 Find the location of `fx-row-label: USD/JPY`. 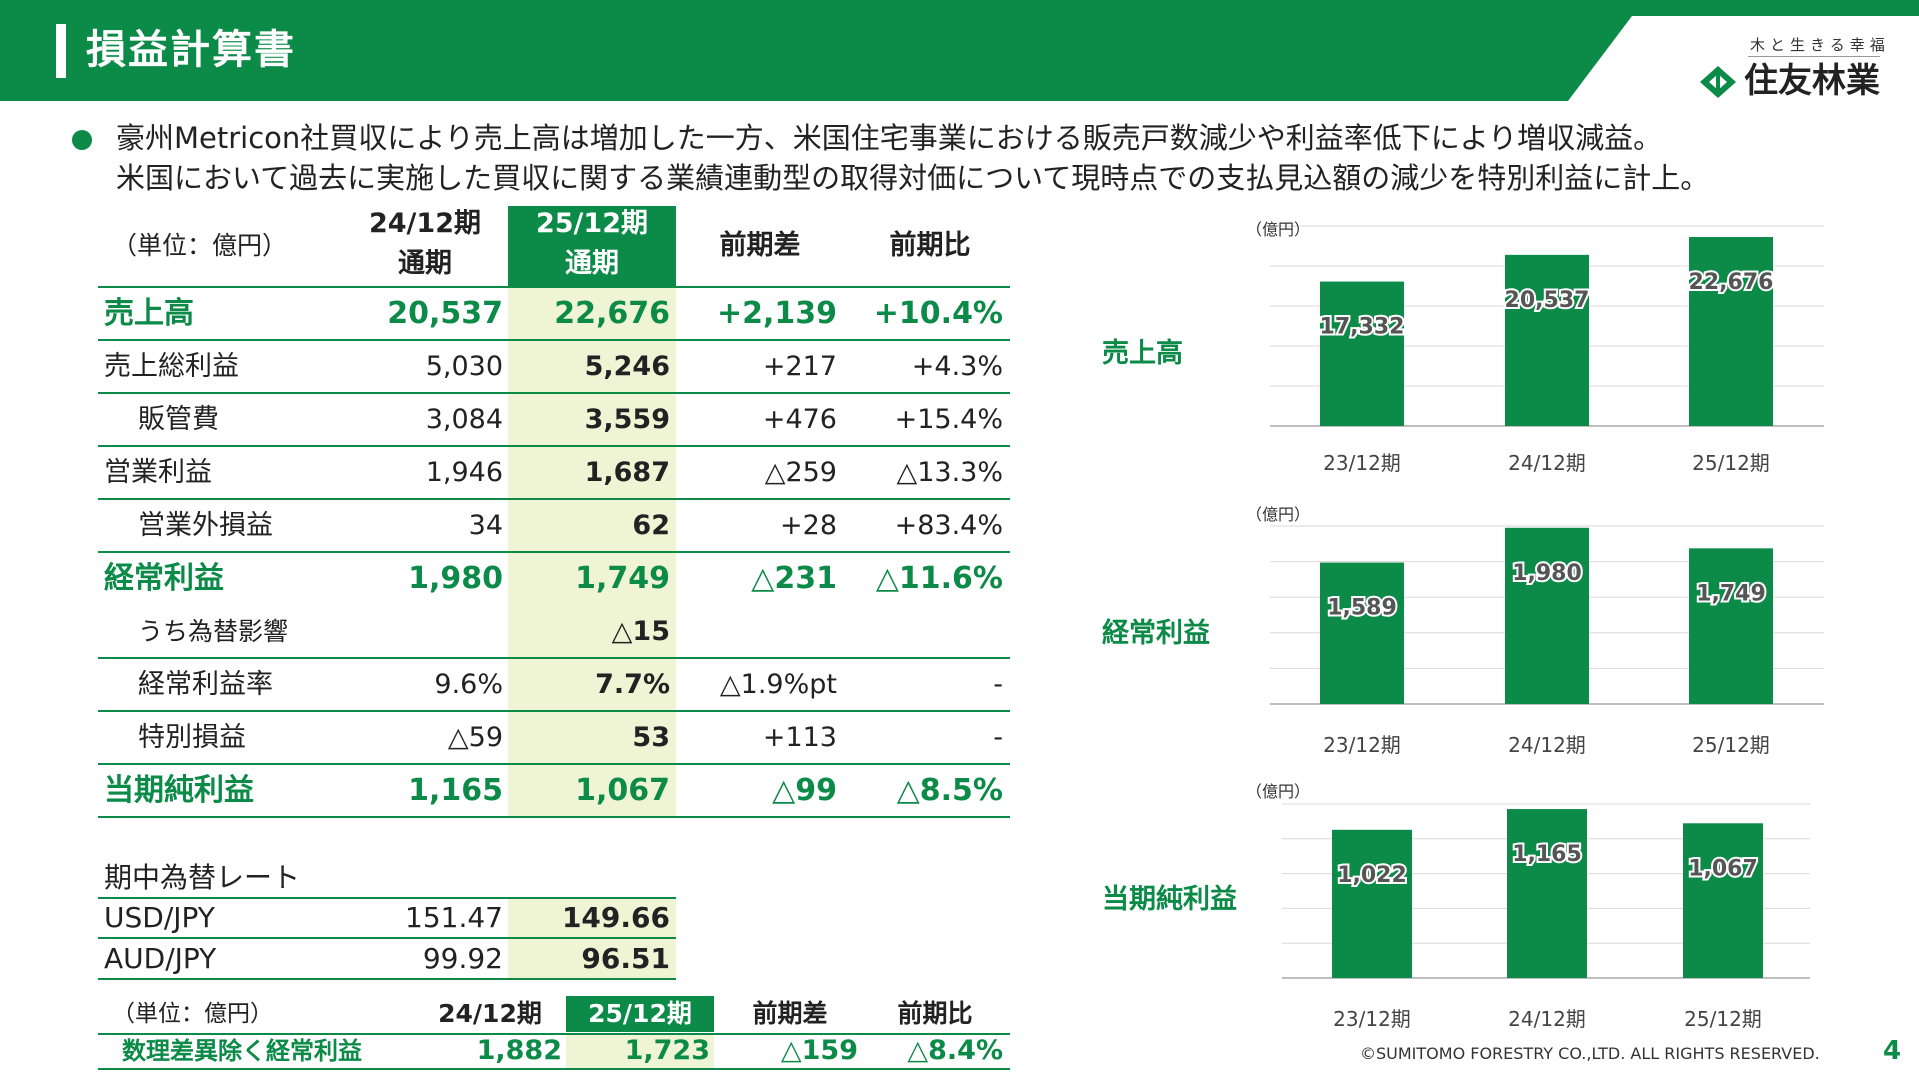

fx-row-label: USD/JPY is located at coordinates (159, 917).